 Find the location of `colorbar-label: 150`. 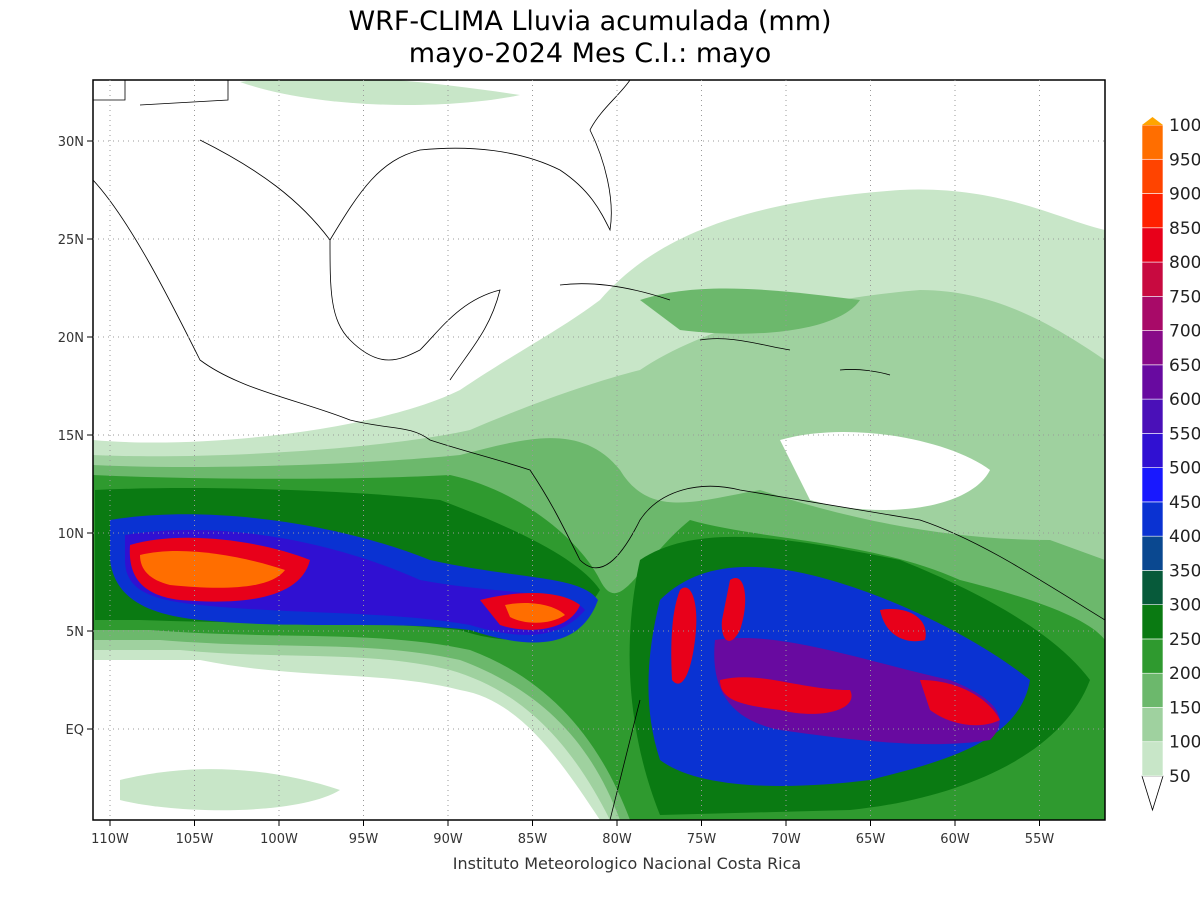

colorbar-label: 150 is located at coordinates (1184, 708).